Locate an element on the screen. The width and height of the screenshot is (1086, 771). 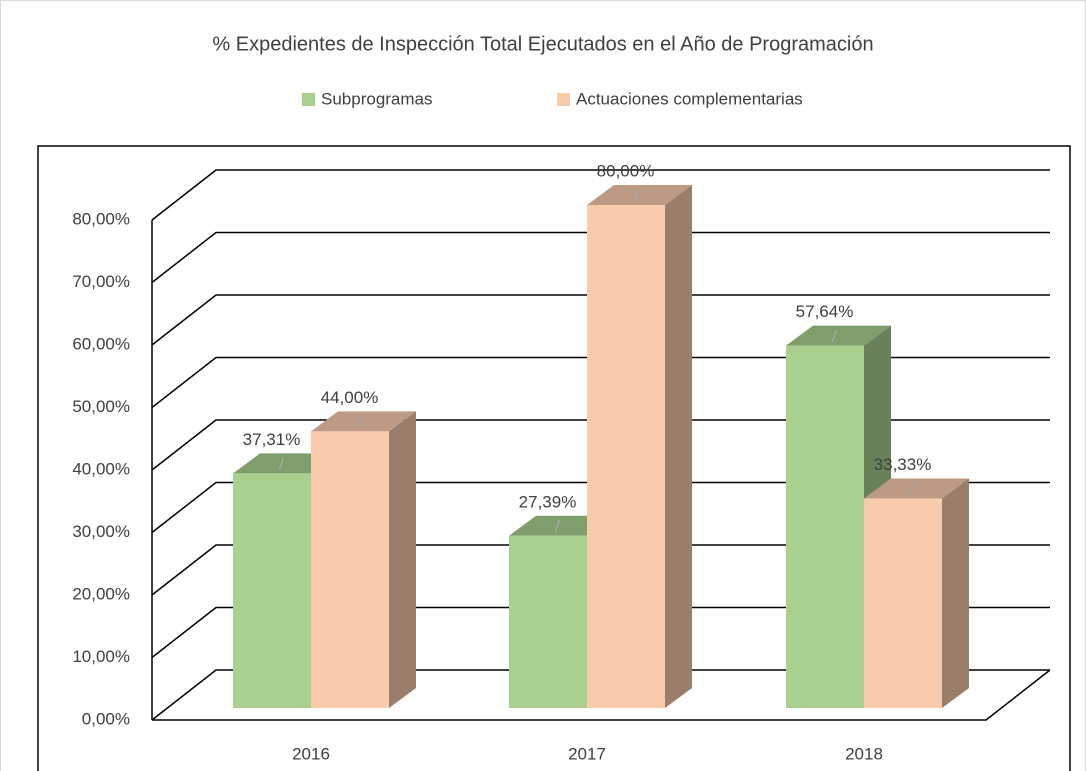
y-tick-label: 40,00% is located at coordinates (101, 468).